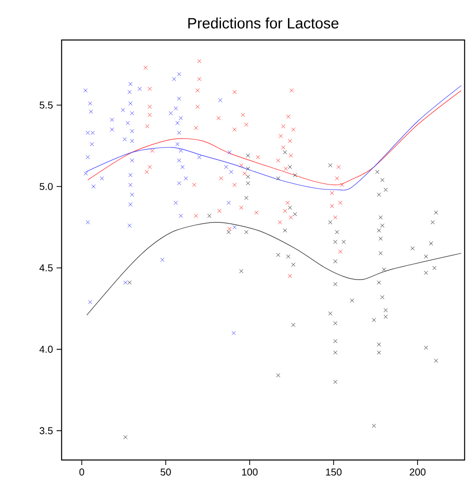  Describe the element at coordinates (46, 268) in the screenshot. I see `y-tick-label: 4.5` at that location.